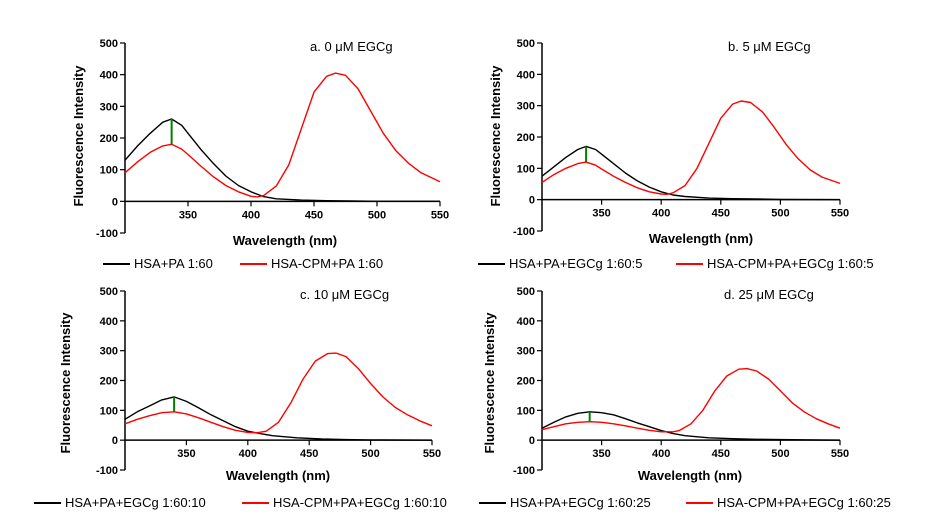 Image resolution: width=925 pixels, height=519 pixels. What do you see at coordinates (769, 294) in the screenshot?
I see `panel-title: d. 25 μM EGCg` at bounding box center [769, 294].